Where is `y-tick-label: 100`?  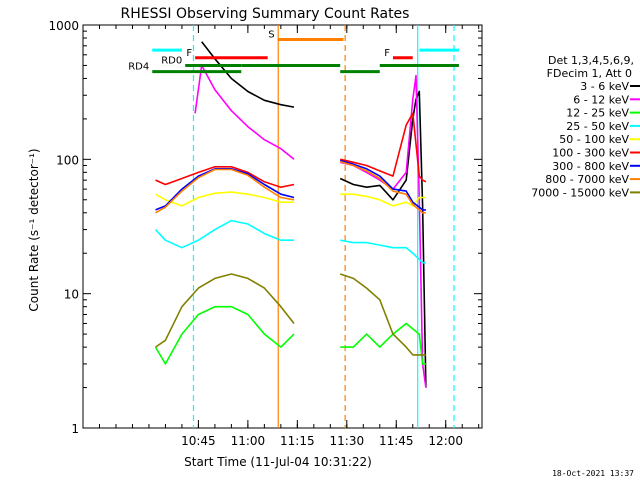
y-tick-label: 100 is located at coordinates (67, 160).